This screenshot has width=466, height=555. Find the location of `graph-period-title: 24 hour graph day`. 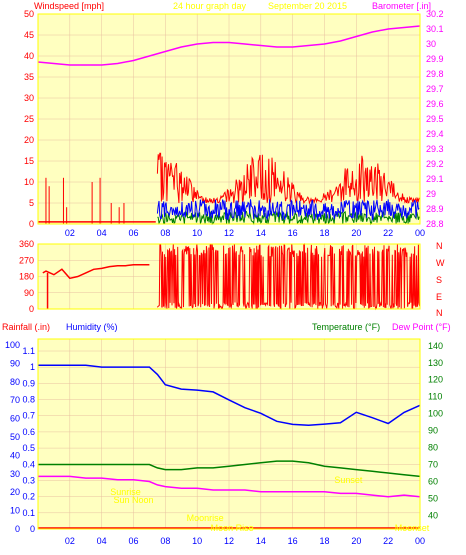

graph-period-title: 24 hour graph day is located at coordinates (210, 6).